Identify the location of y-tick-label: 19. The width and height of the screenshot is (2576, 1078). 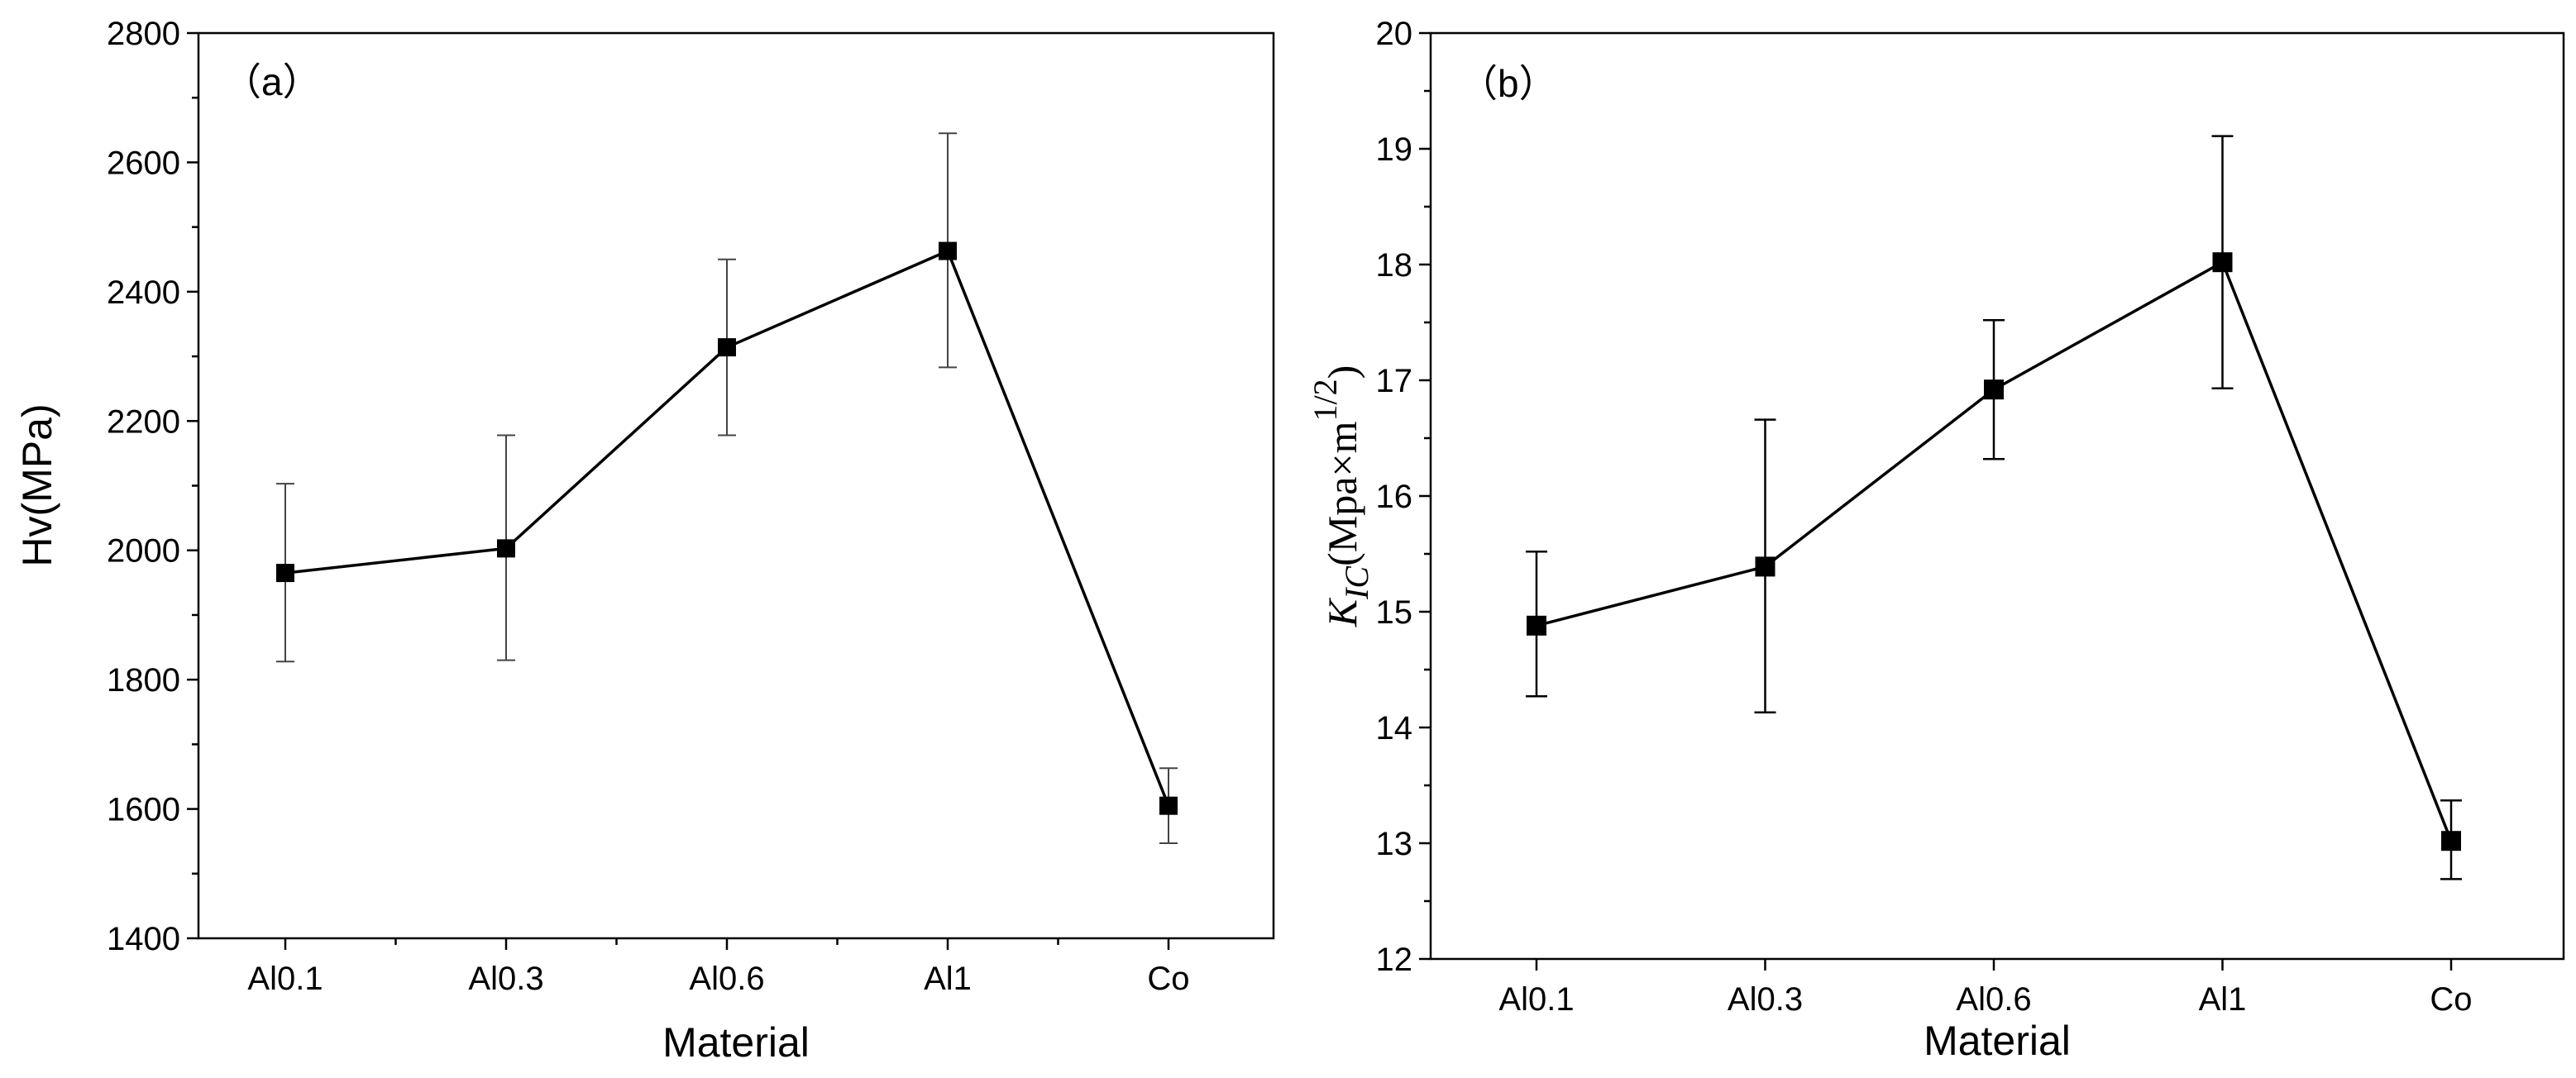
(1394, 149).